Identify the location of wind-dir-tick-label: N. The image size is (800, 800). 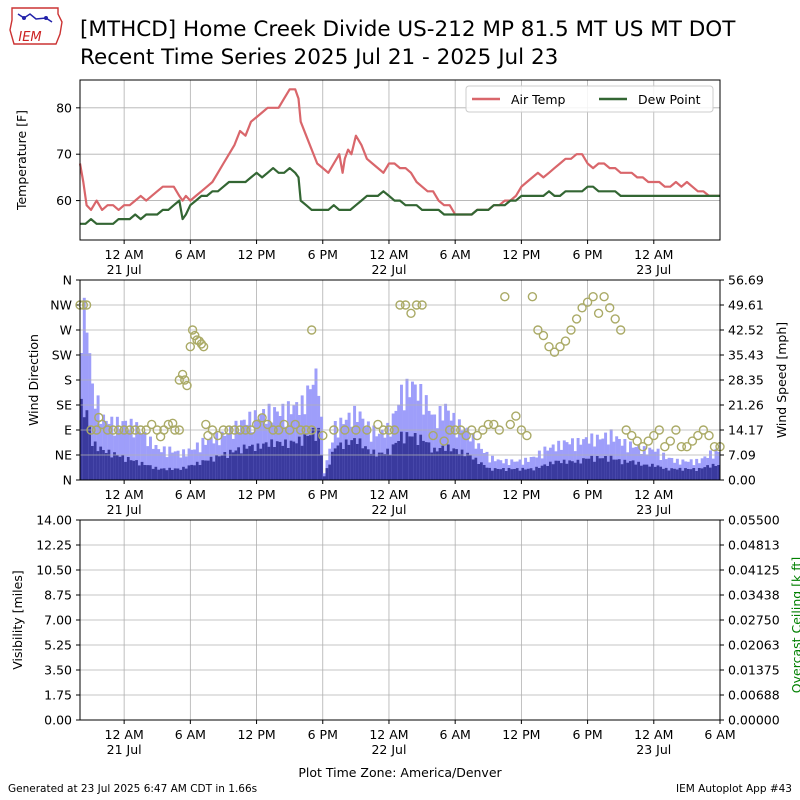
(67, 480).